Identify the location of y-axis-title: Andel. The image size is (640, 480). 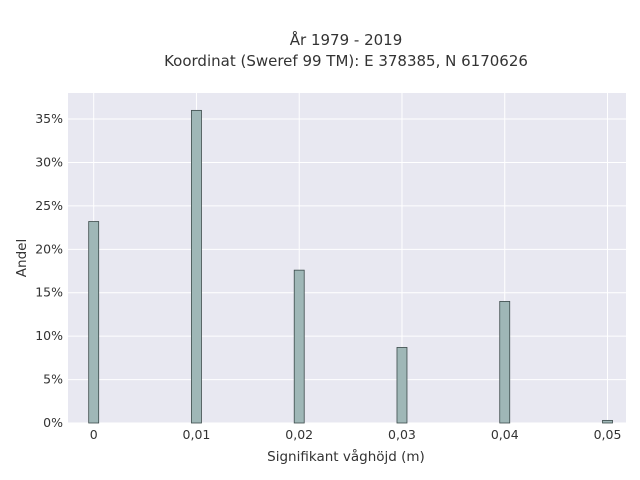
(22, 258).